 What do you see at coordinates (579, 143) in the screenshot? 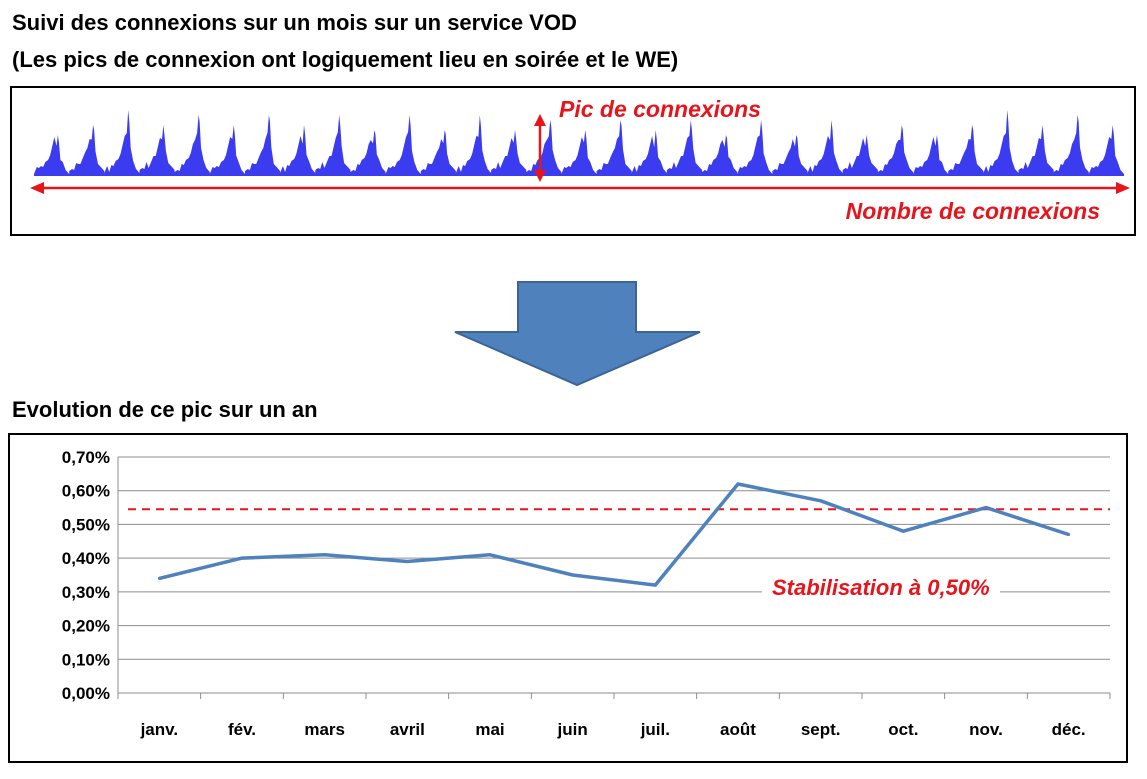
I see `connections-waveform` at bounding box center [579, 143].